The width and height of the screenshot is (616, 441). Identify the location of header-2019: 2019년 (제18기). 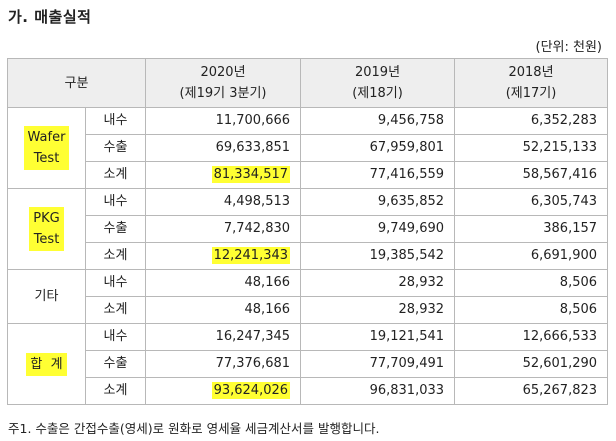
(378, 83).